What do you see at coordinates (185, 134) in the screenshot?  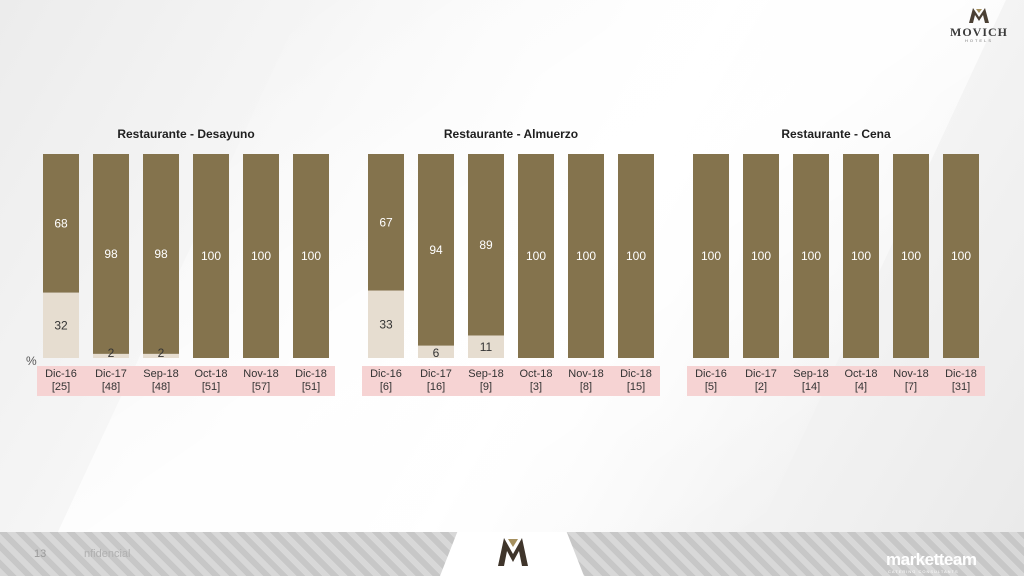 I see `chart-title-0: Restaurante - Desayuno` at bounding box center [185, 134].